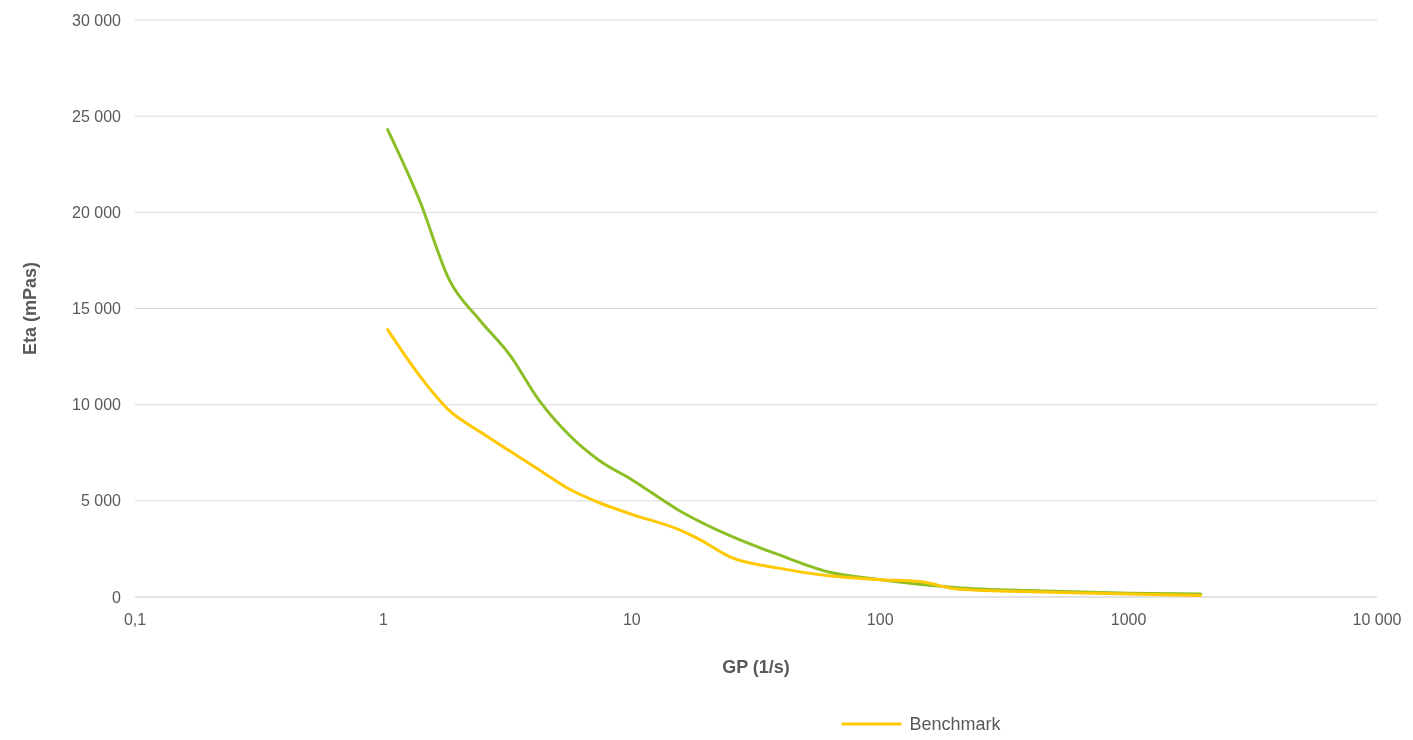 The height and width of the screenshot is (740, 1413). What do you see at coordinates (756, 667) in the screenshot?
I see `x-axis-title: GP (1/s)` at bounding box center [756, 667].